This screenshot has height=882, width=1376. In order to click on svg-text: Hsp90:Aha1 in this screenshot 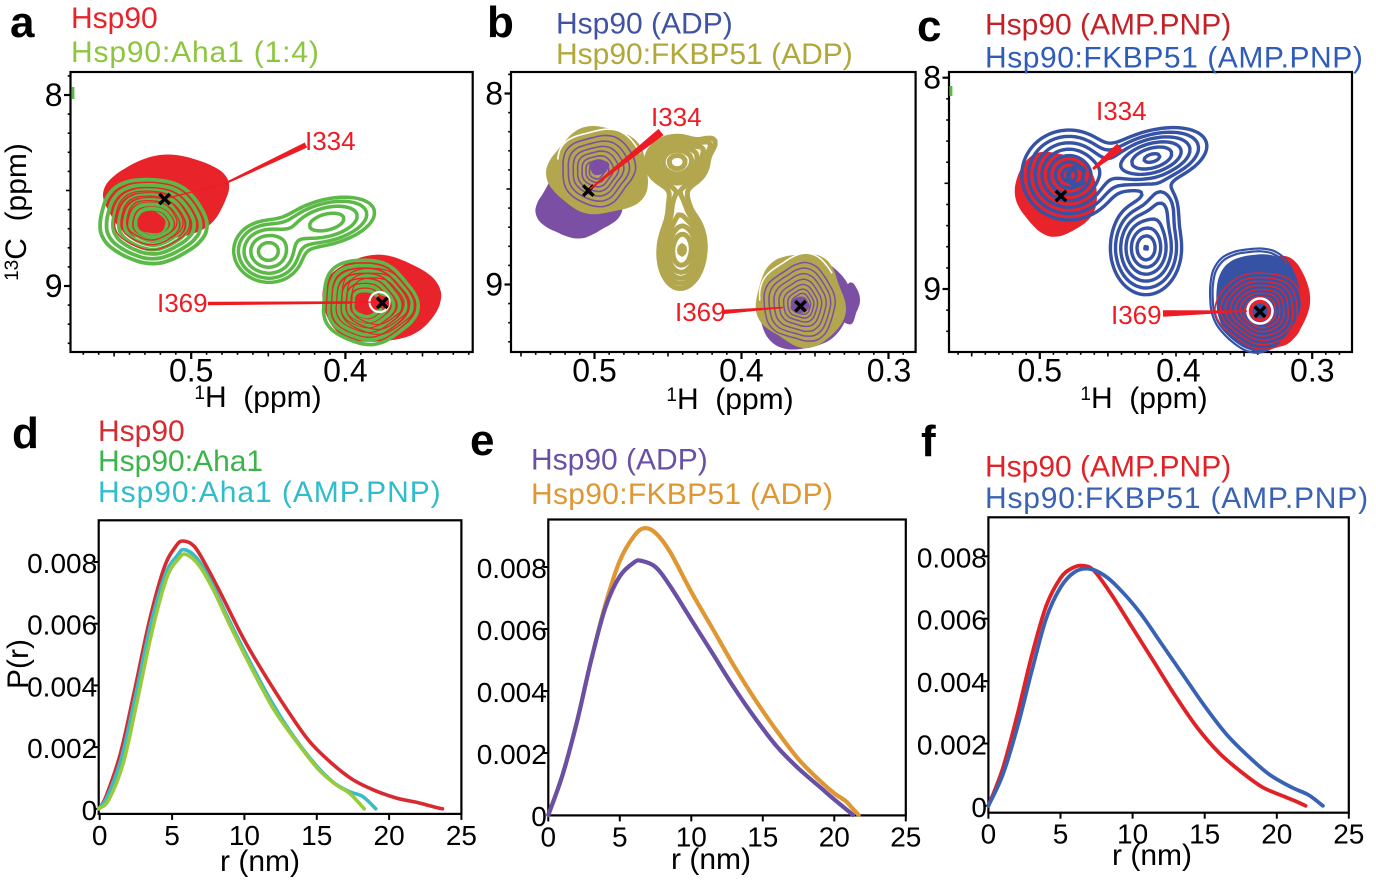, I will do `click(180, 461)`.